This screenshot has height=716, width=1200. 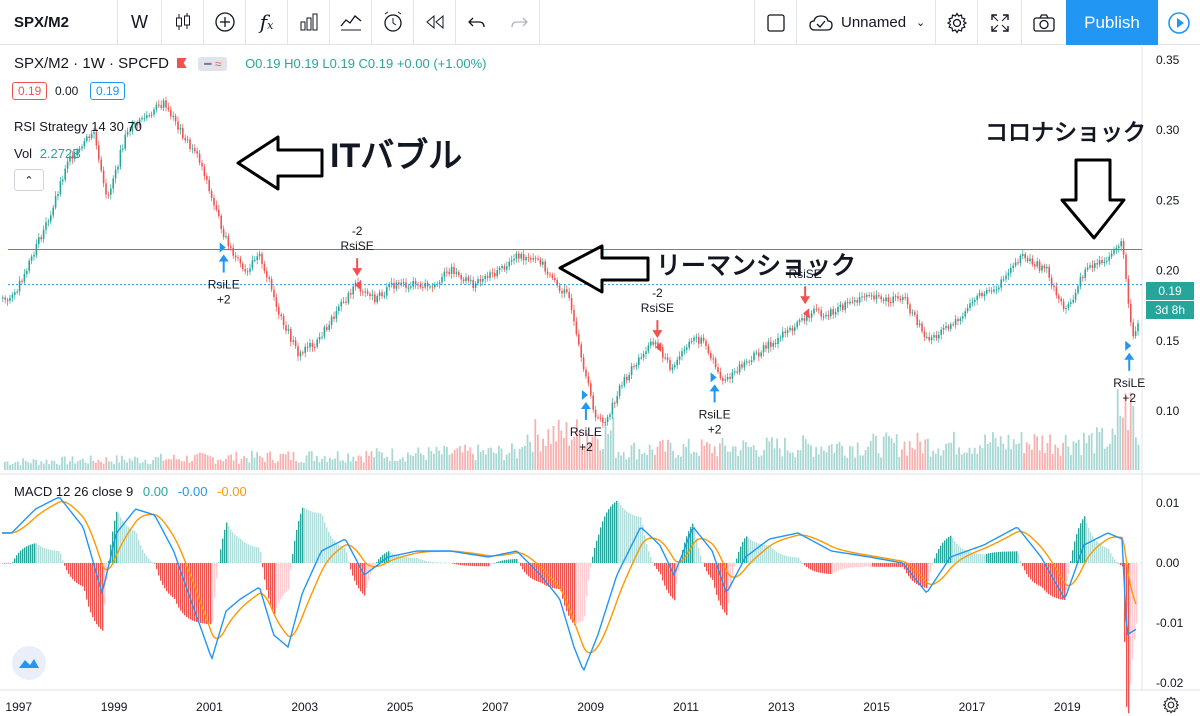 I want to click on chart-style-button, so click(x=183, y=22).